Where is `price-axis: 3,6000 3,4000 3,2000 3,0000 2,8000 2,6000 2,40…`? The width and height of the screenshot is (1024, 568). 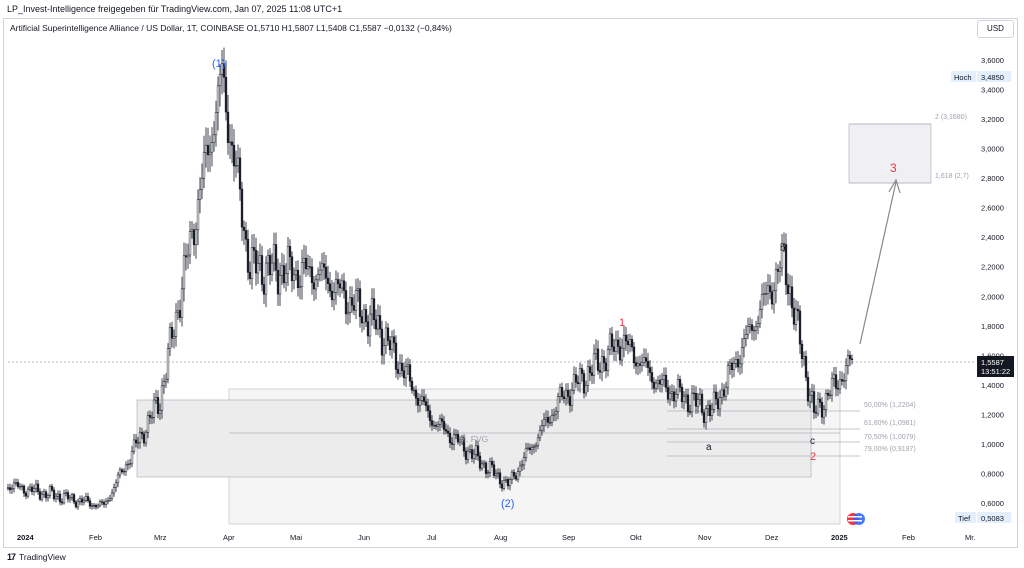
price-axis: 3,6000 3,4000 3,2000 3,0000 2,8000 2,6000 2,40… is located at coordinates (992, 282).